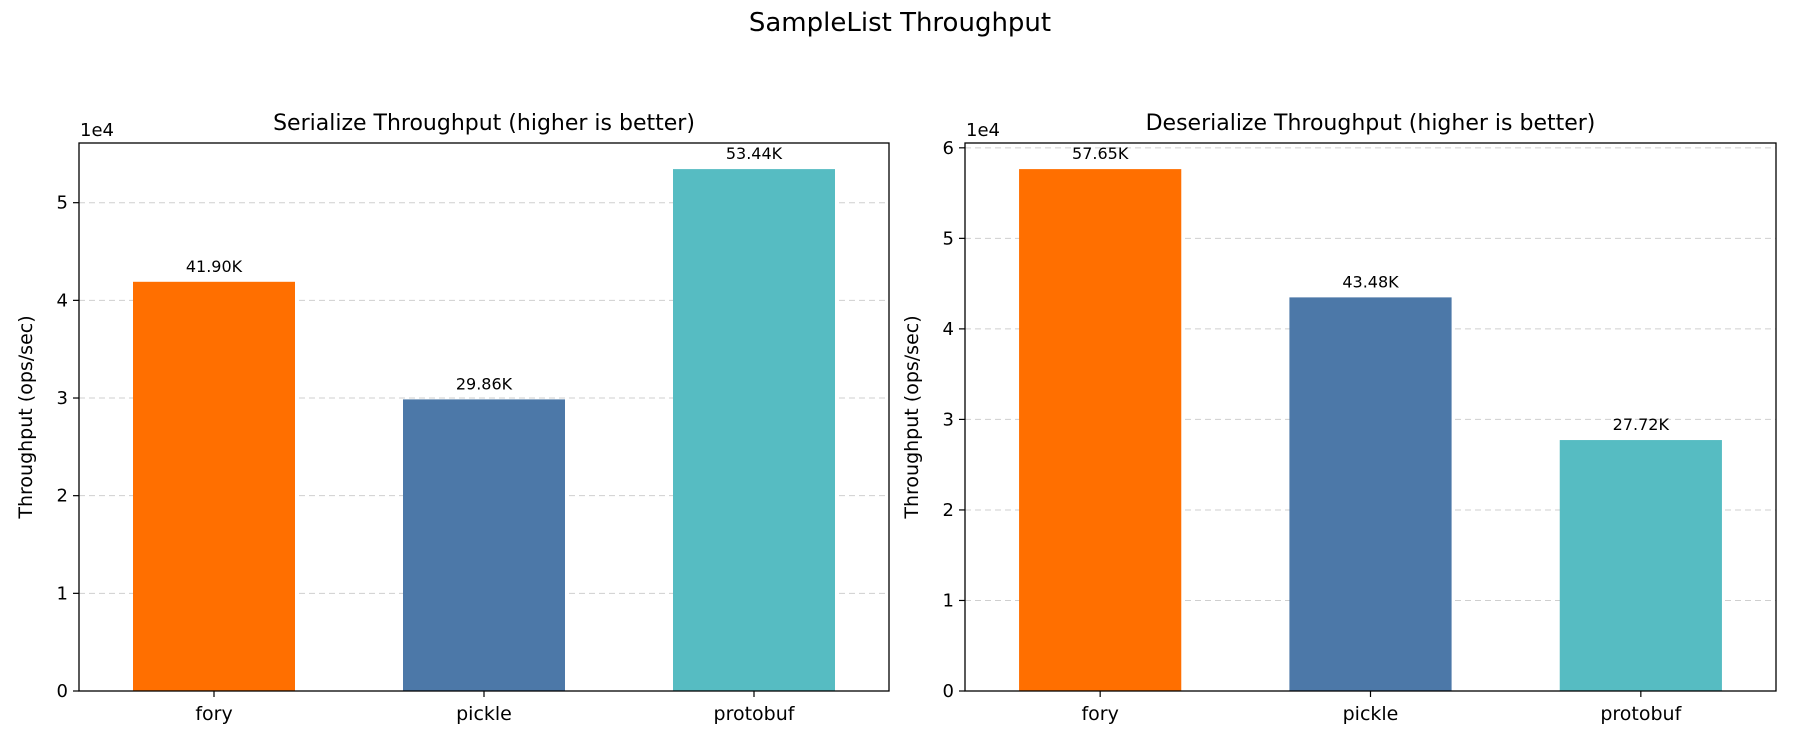  What do you see at coordinates (1370, 281) in the screenshot?
I see `data-label-pickle: 43.48K` at bounding box center [1370, 281].